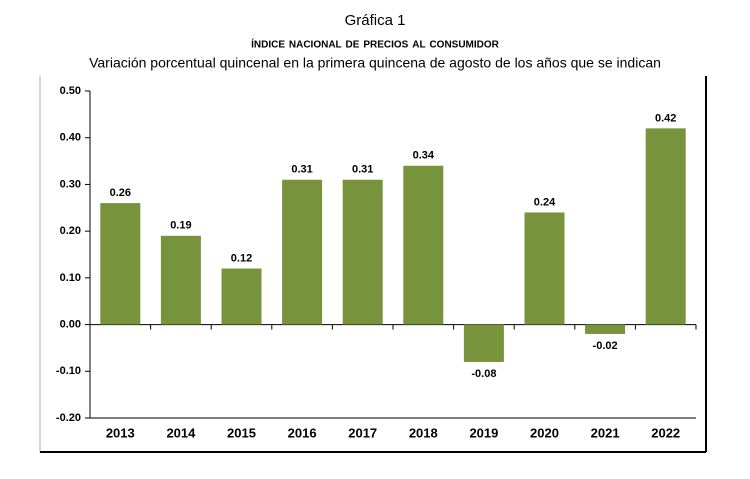 The height and width of the screenshot is (479, 750). What do you see at coordinates (181, 432) in the screenshot?
I see `x-tick-label: 2014` at bounding box center [181, 432].